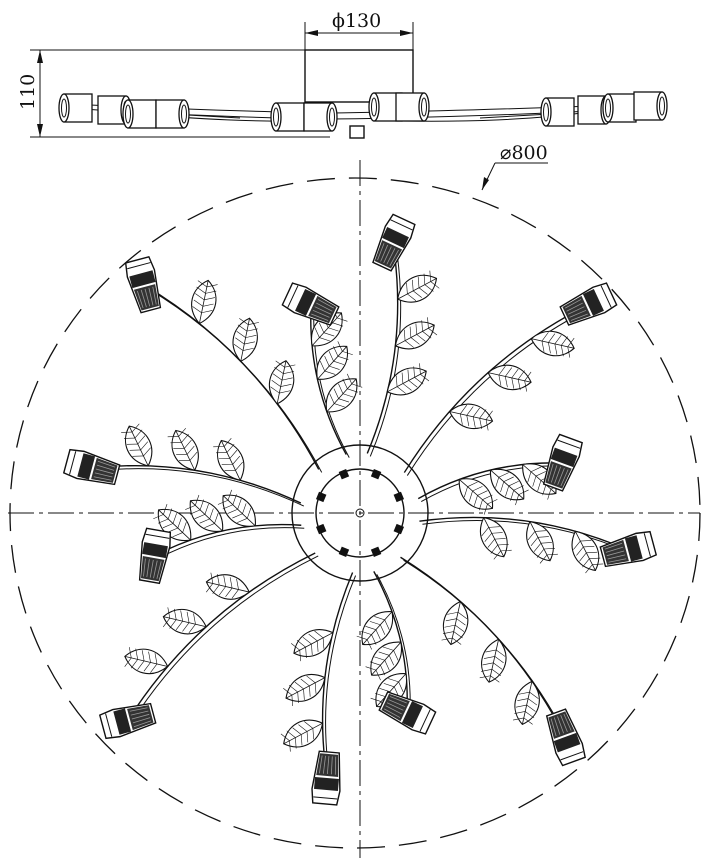 The image size is (702, 859). What do you see at coordinates (514, 166) in the screenshot?
I see `overall-diameter-dimension: ⌀800` at bounding box center [514, 166].